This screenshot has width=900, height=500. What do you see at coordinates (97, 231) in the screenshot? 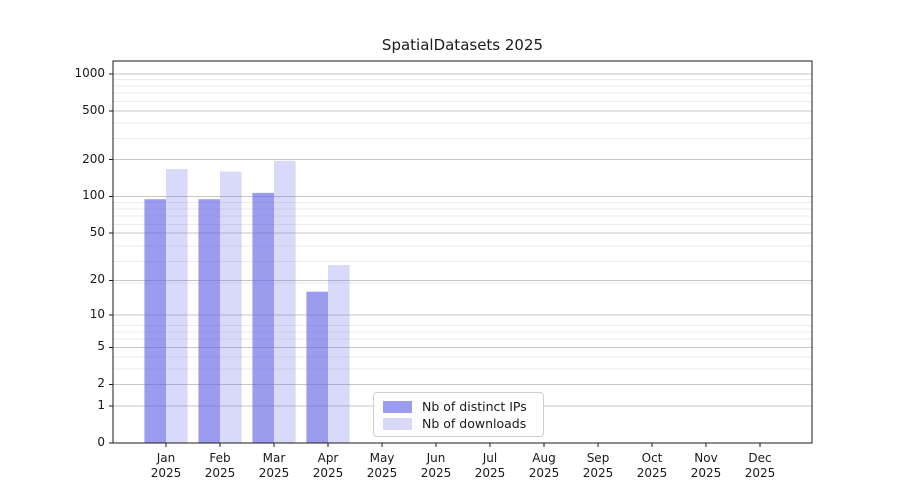
I see `y-tick-label-50: 50` at bounding box center [97, 231].